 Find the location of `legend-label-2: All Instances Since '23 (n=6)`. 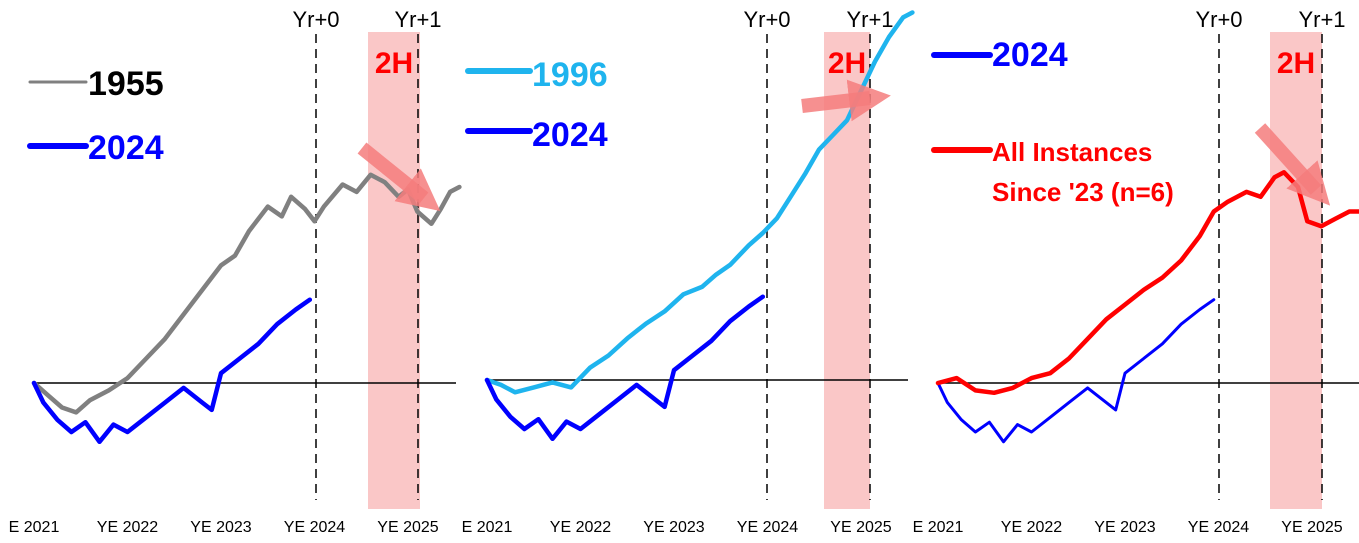

legend-label-2: All Instances Since '23 (n=6) is located at coordinates (1083, 172).